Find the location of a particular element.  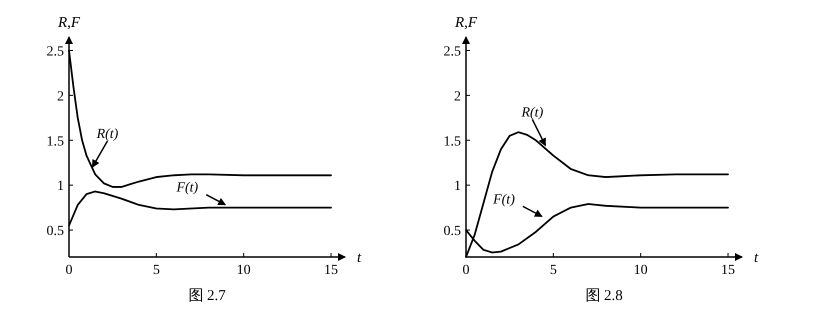

text: 图 2.7 is located at coordinates (207, 296).